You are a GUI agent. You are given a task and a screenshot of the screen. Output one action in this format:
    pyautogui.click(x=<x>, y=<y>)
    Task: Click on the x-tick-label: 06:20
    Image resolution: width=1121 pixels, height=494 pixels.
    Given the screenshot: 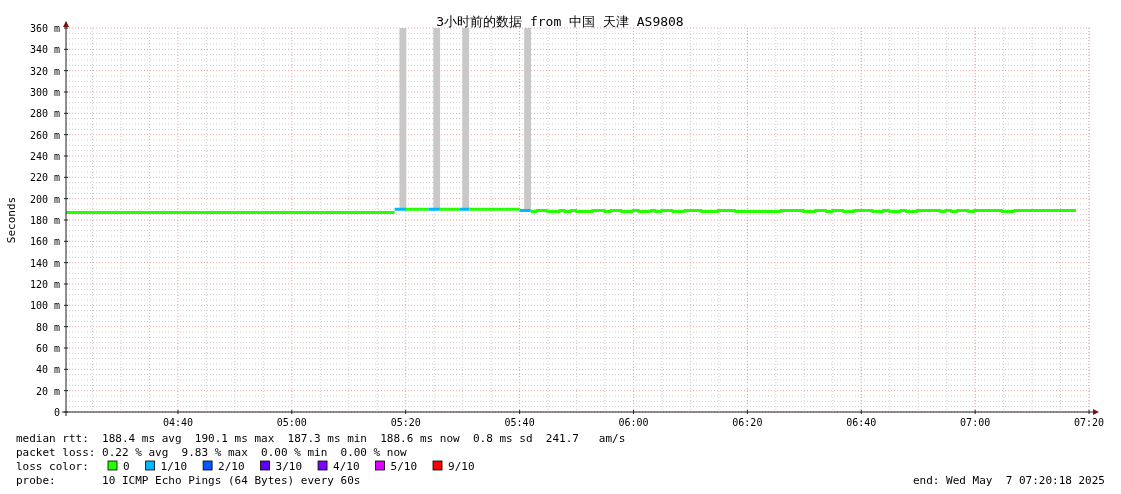 What is the action you would take?
    pyautogui.click(x=747, y=422)
    